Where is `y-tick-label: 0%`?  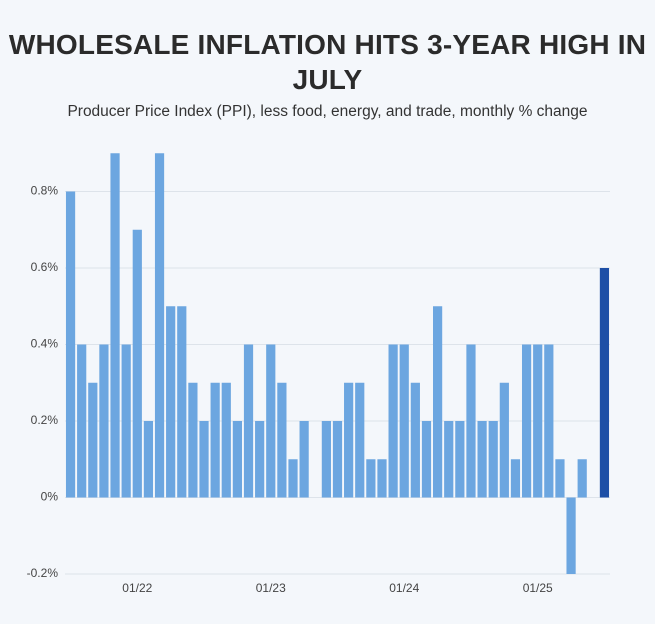 y-tick-label: 0% is located at coordinates (50, 497).